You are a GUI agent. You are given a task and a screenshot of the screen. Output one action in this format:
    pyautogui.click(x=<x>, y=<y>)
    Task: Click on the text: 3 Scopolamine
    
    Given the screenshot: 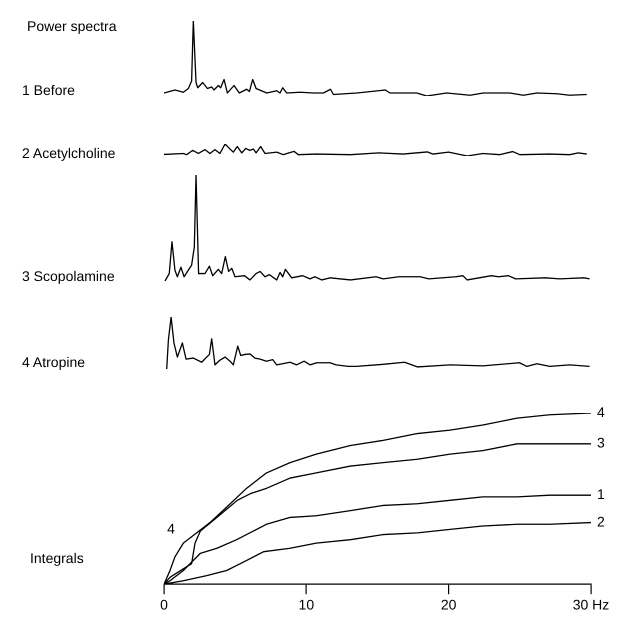 What is the action you would take?
    pyautogui.click(x=68, y=276)
    